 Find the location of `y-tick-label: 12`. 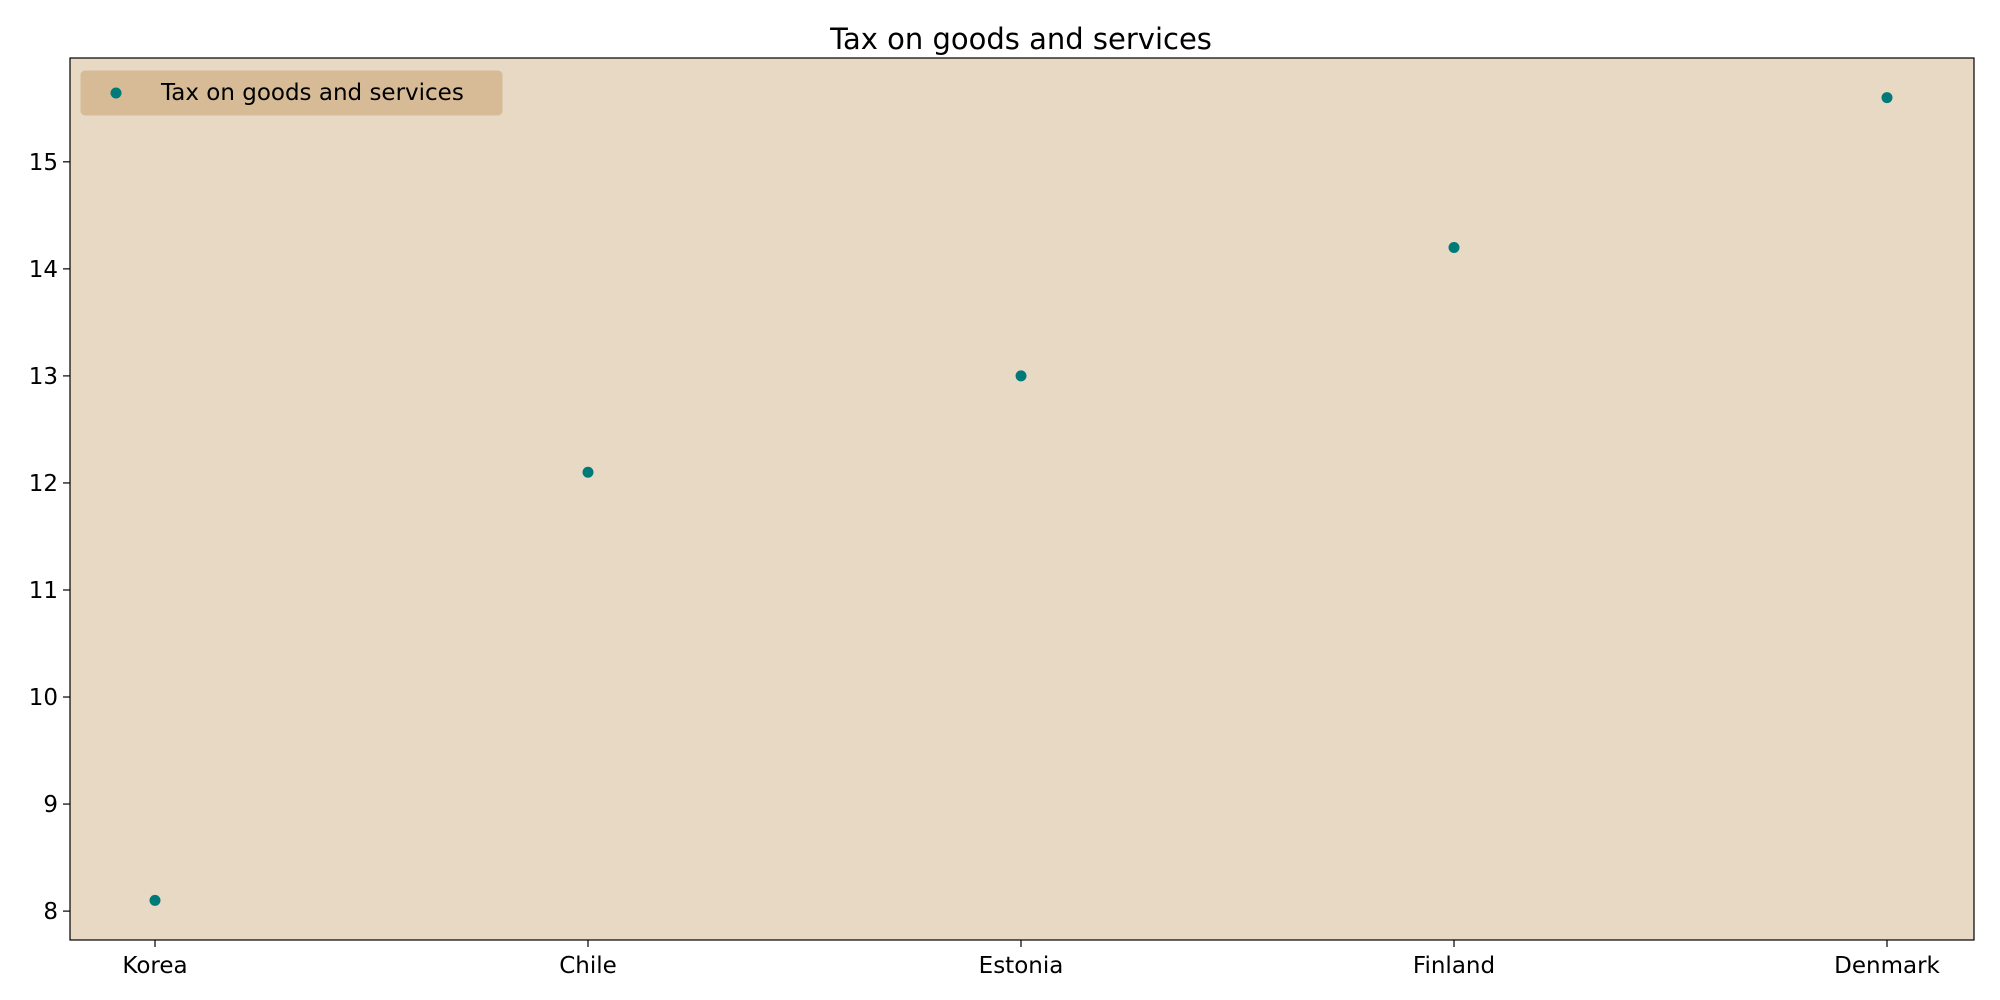

y-tick-label: 12 is located at coordinates (43, 484).